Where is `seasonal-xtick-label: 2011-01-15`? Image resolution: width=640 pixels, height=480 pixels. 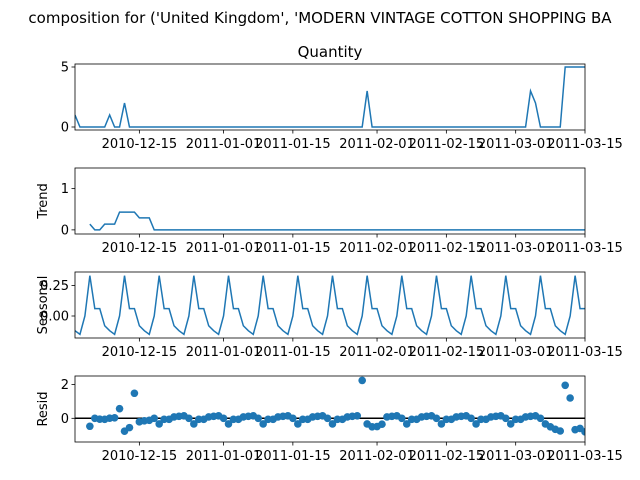 seasonal-xtick-label: 2011-01-15 is located at coordinates (293, 352).